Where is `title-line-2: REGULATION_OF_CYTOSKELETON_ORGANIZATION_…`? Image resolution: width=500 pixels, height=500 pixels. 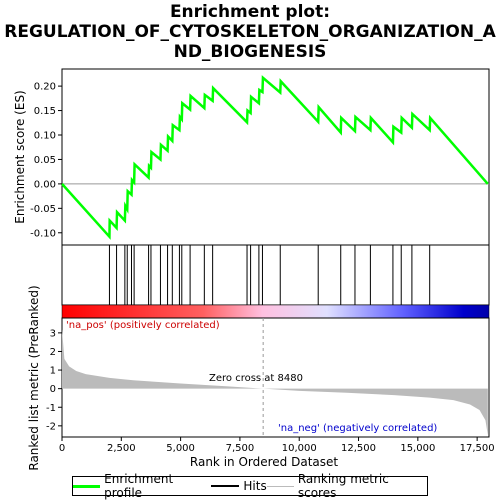 title-line-2: REGULATION_OF_CYTOSKELETON_ORGANIZATION_… is located at coordinates (250, 32).